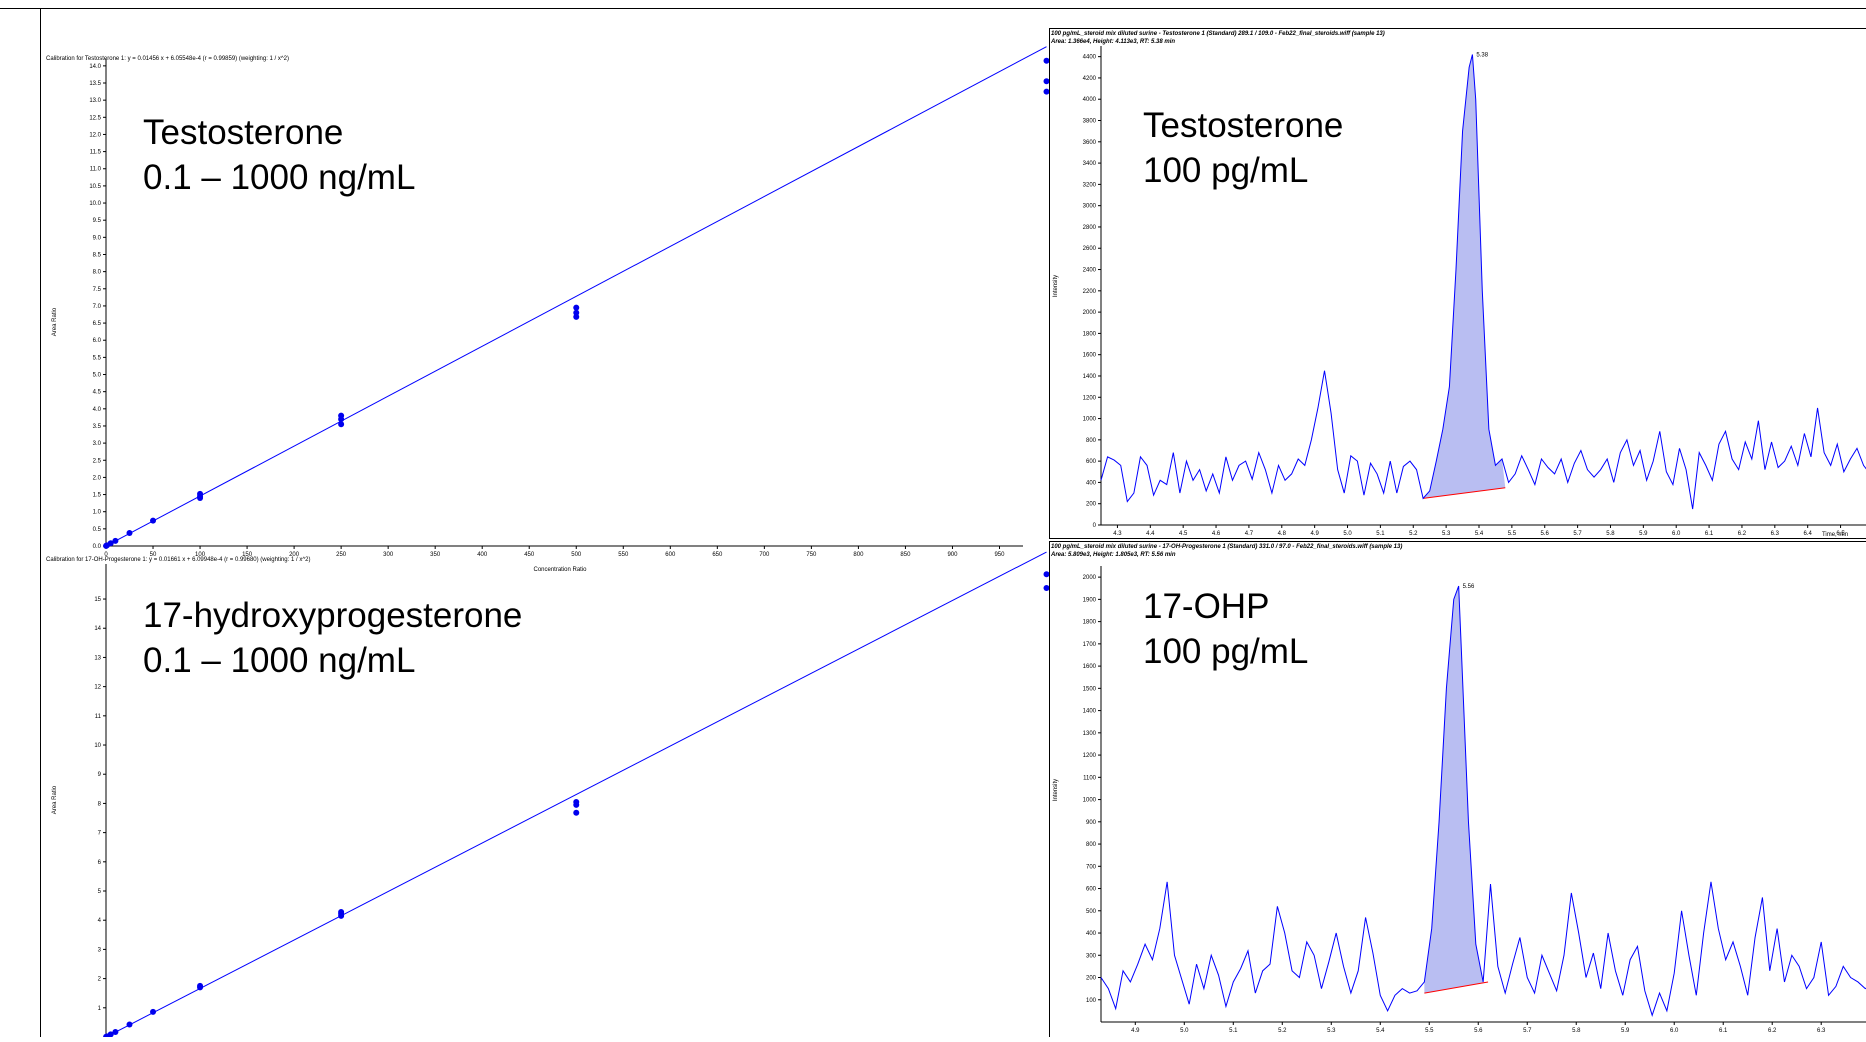 This screenshot has width=1866, height=1042. Describe the element at coordinates (98, 717) in the screenshot. I see `y-tick-label: 11` at that location.